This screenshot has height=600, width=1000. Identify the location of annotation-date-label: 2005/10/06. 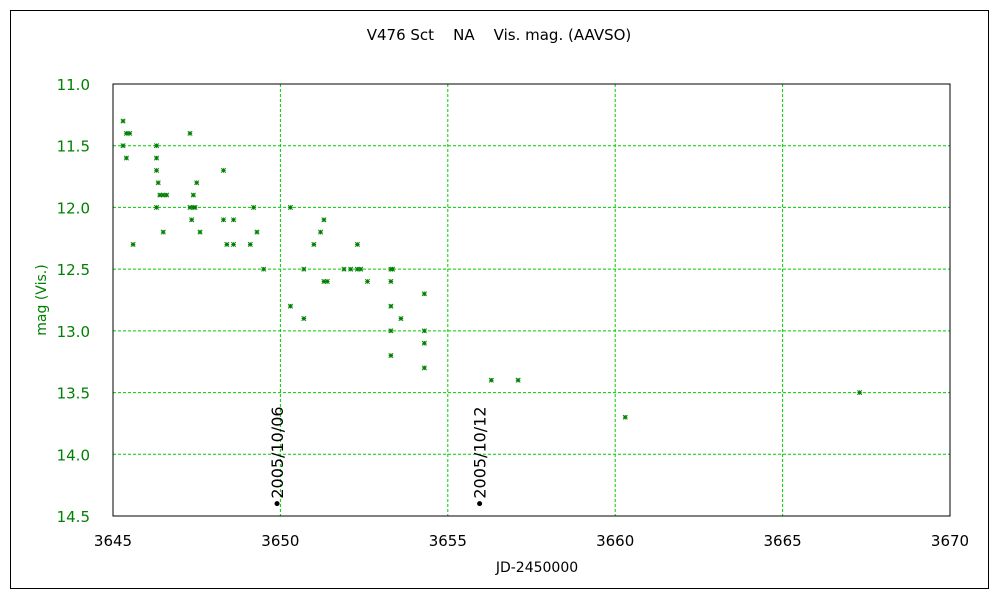
(277, 452).